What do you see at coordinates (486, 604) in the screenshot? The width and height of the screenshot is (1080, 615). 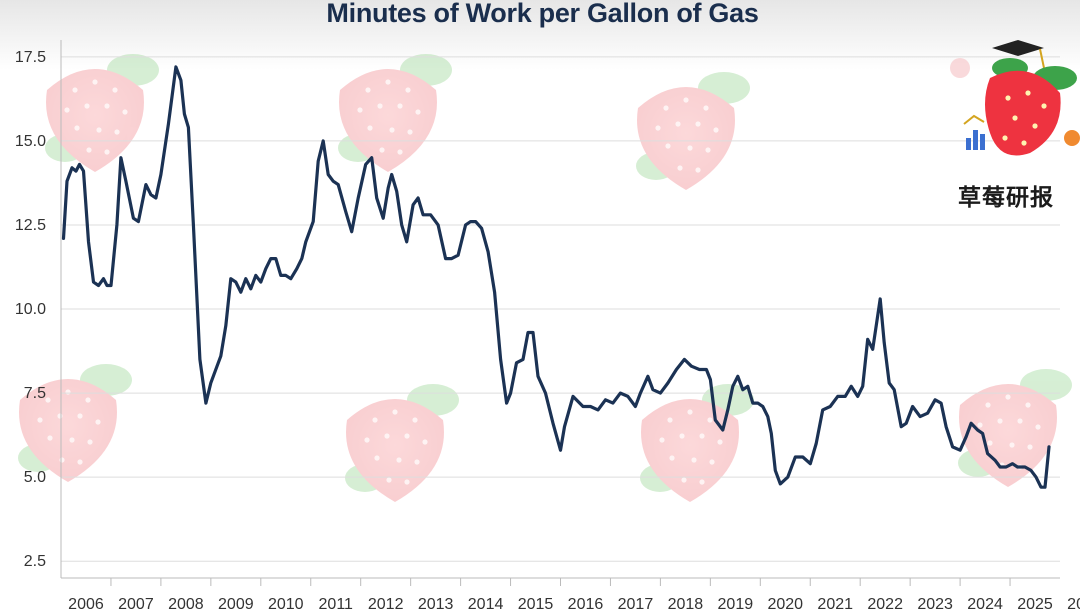 I see `x-tick-label: 2014` at bounding box center [486, 604].